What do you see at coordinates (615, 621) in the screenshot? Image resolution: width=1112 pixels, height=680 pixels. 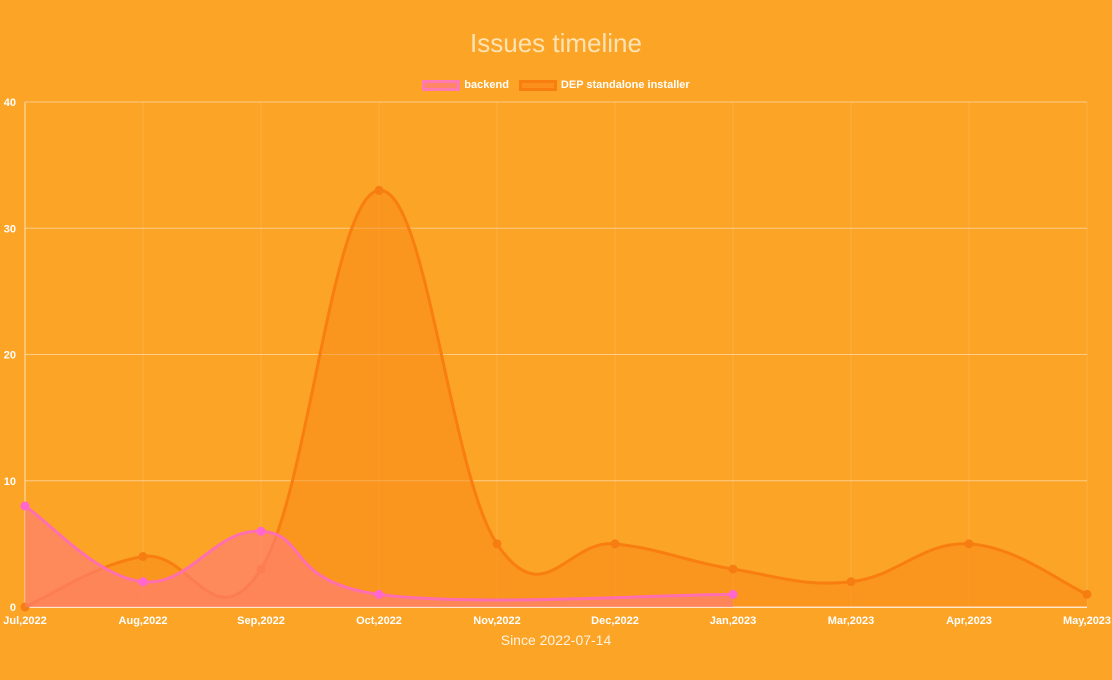 I see `x-tick-label: Dec,2022` at bounding box center [615, 621].